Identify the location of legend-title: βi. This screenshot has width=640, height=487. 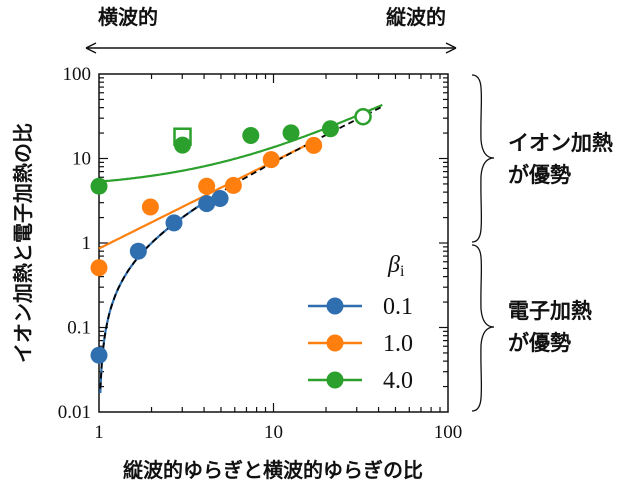
(396, 266).